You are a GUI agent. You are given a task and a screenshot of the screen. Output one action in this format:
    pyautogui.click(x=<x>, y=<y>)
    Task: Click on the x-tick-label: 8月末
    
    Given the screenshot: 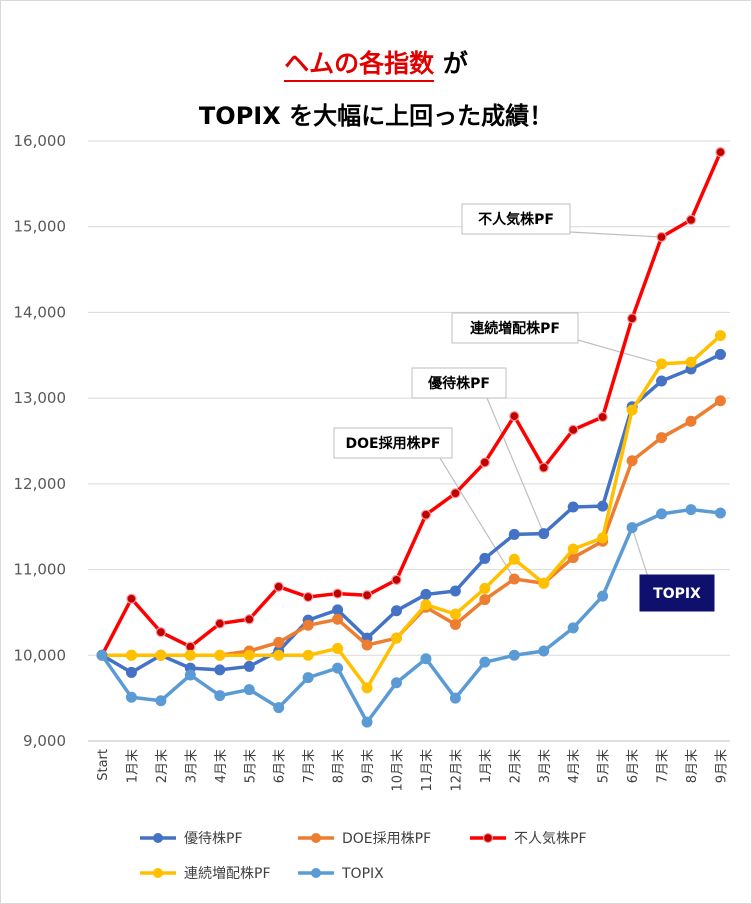 What is the action you would take?
    pyautogui.click(x=339, y=766)
    